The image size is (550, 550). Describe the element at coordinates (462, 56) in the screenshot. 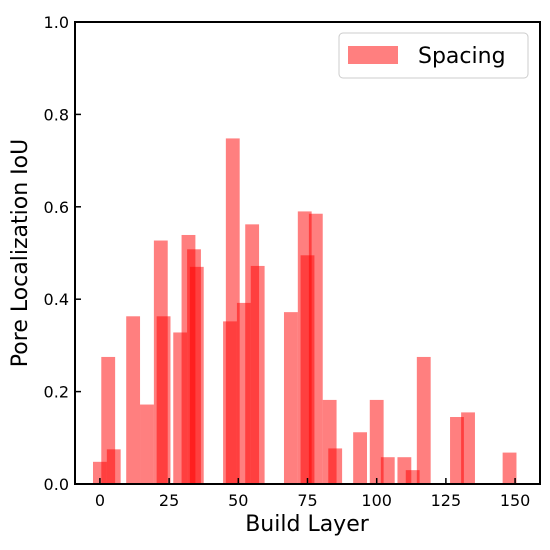

I see `legend-label-spacing: Spacing` at that location.